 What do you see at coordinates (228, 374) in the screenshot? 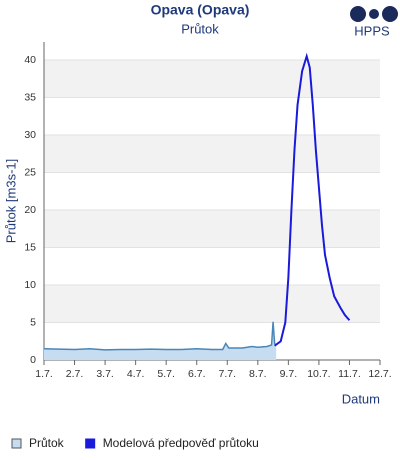
I see `x-tick-label: 7.7.` at bounding box center [228, 374].